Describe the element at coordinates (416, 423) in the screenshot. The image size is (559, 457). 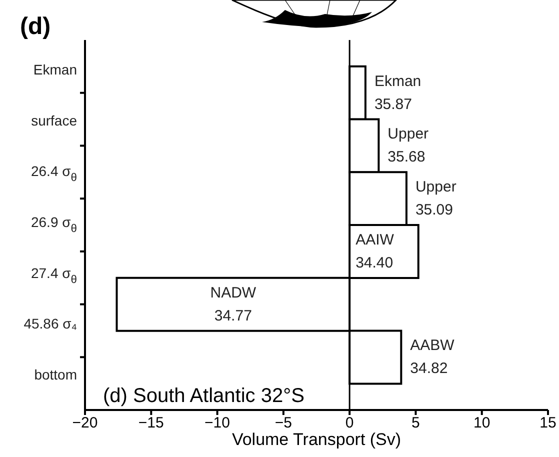
I see `x-tick-label: 5` at that location.